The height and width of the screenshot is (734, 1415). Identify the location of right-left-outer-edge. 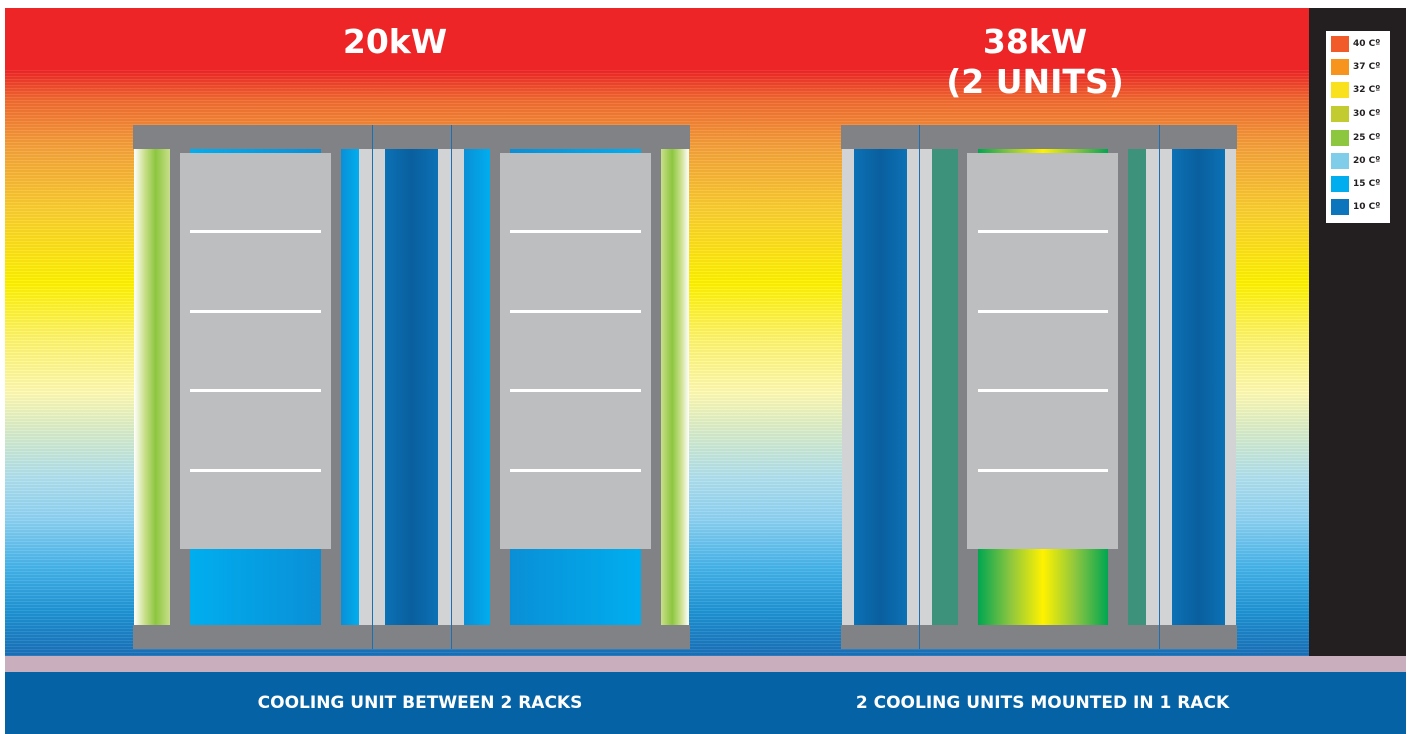
(848, 387).